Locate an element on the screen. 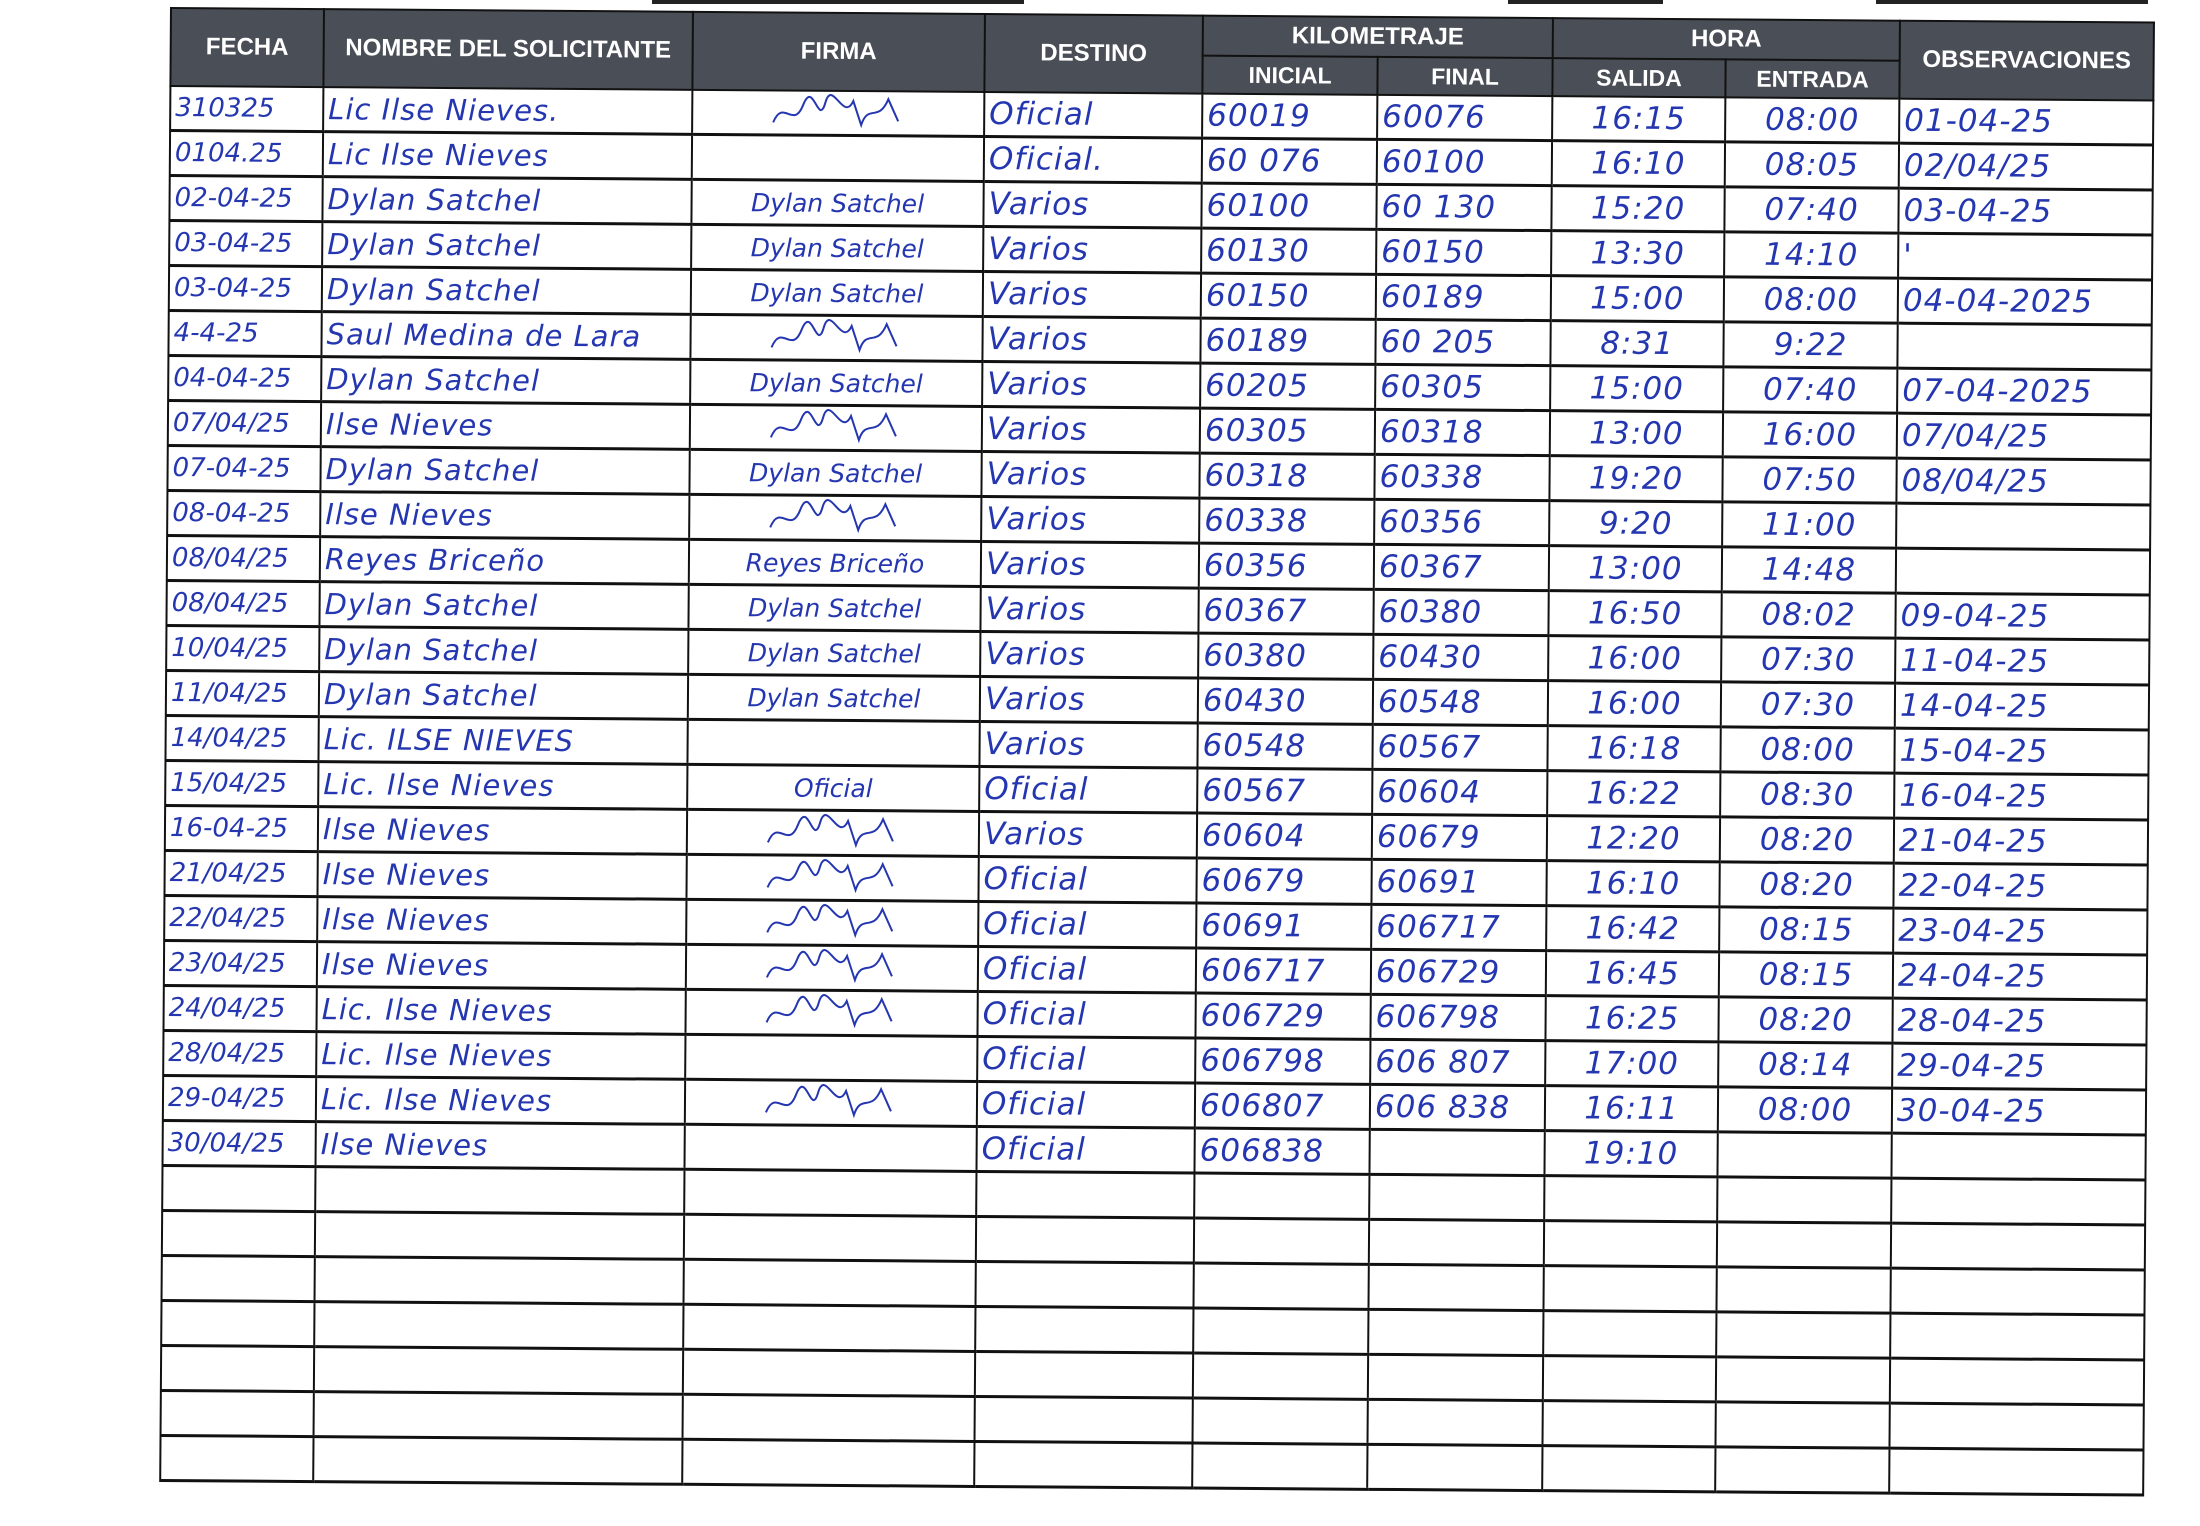 Image resolution: width=2200 pixels, height=1526 pixels. cell-observaciones: 14-04-25 is located at coordinates (2022, 707).